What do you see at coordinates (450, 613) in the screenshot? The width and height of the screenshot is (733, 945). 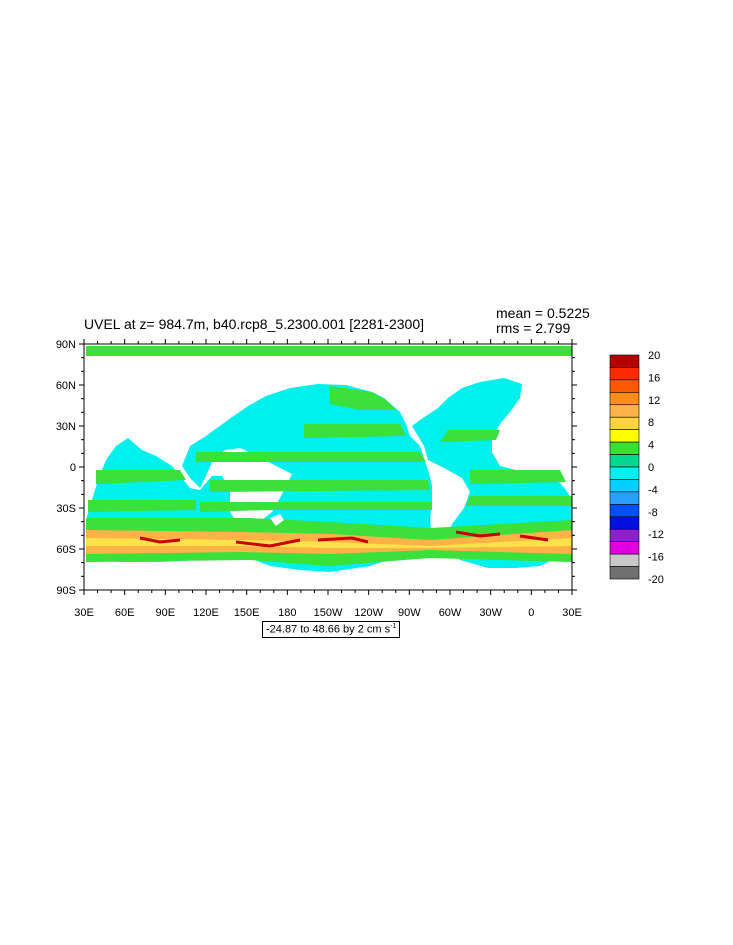 I see `lon-tick-label: 60W` at bounding box center [450, 613].